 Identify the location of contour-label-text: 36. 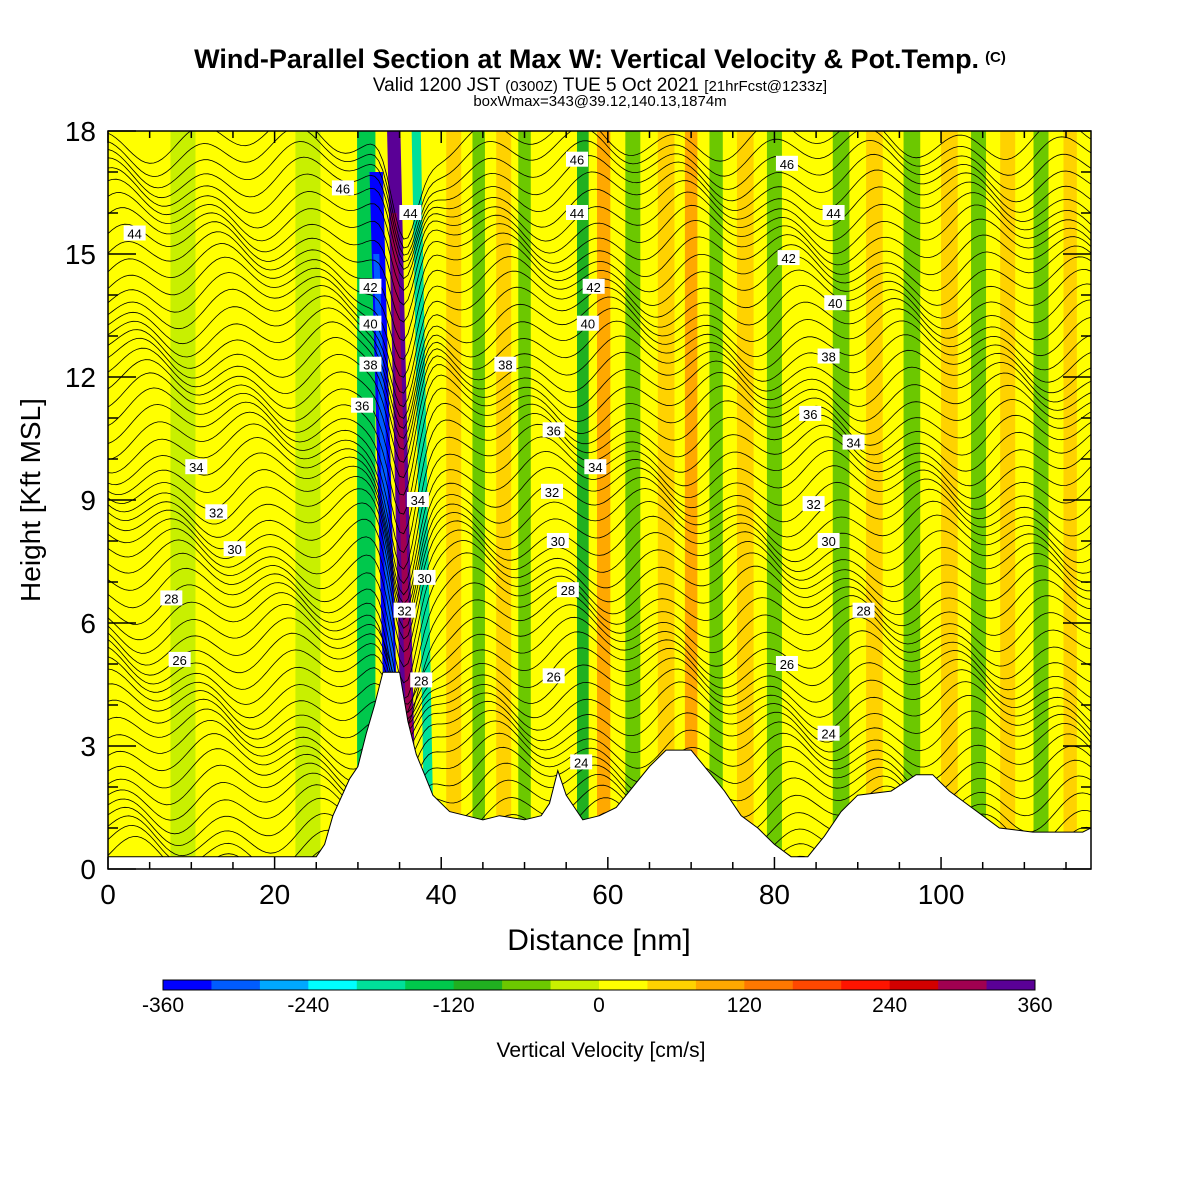
(553, 430).